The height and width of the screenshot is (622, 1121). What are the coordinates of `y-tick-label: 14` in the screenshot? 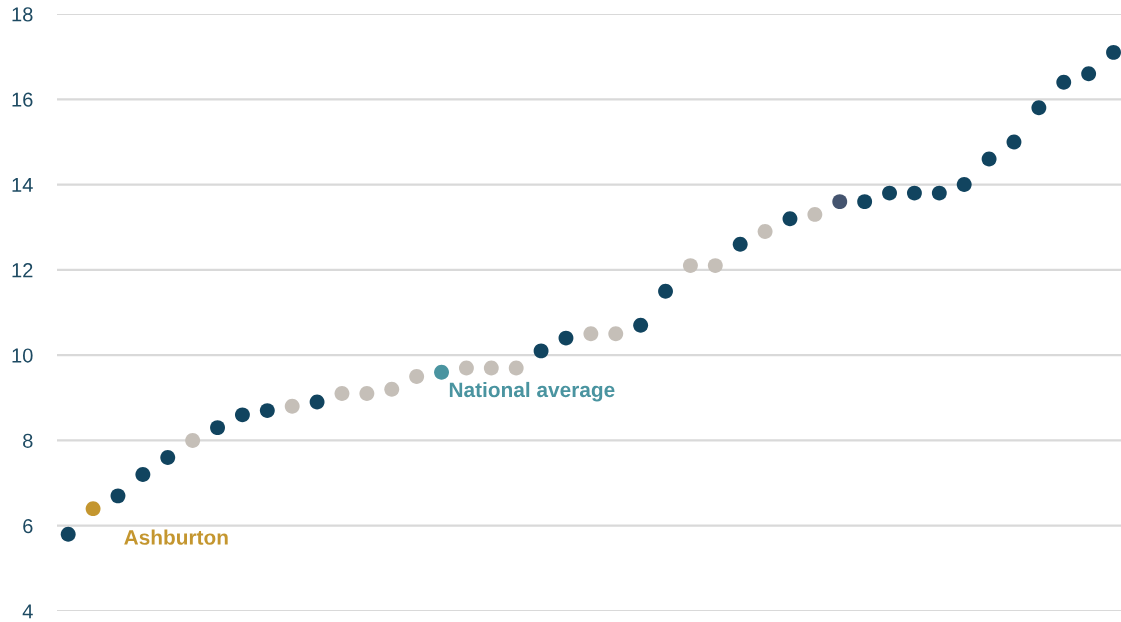 It's located at (22, 185).